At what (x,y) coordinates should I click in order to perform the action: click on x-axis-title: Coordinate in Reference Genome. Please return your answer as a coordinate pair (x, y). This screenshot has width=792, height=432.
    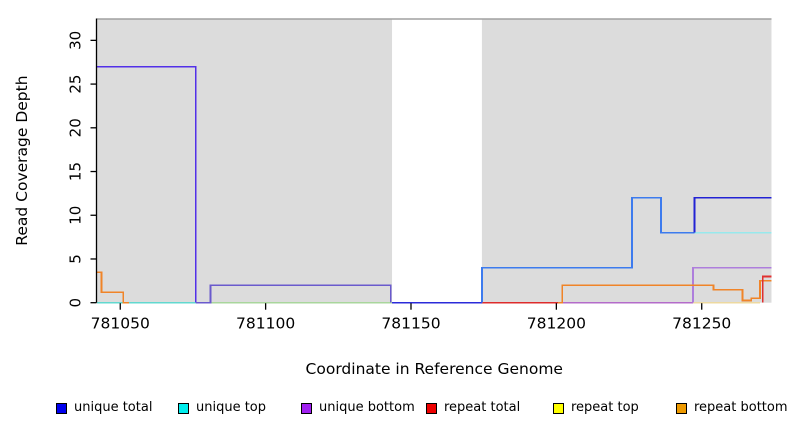
    Looking at the image, I should click on (434, 369).